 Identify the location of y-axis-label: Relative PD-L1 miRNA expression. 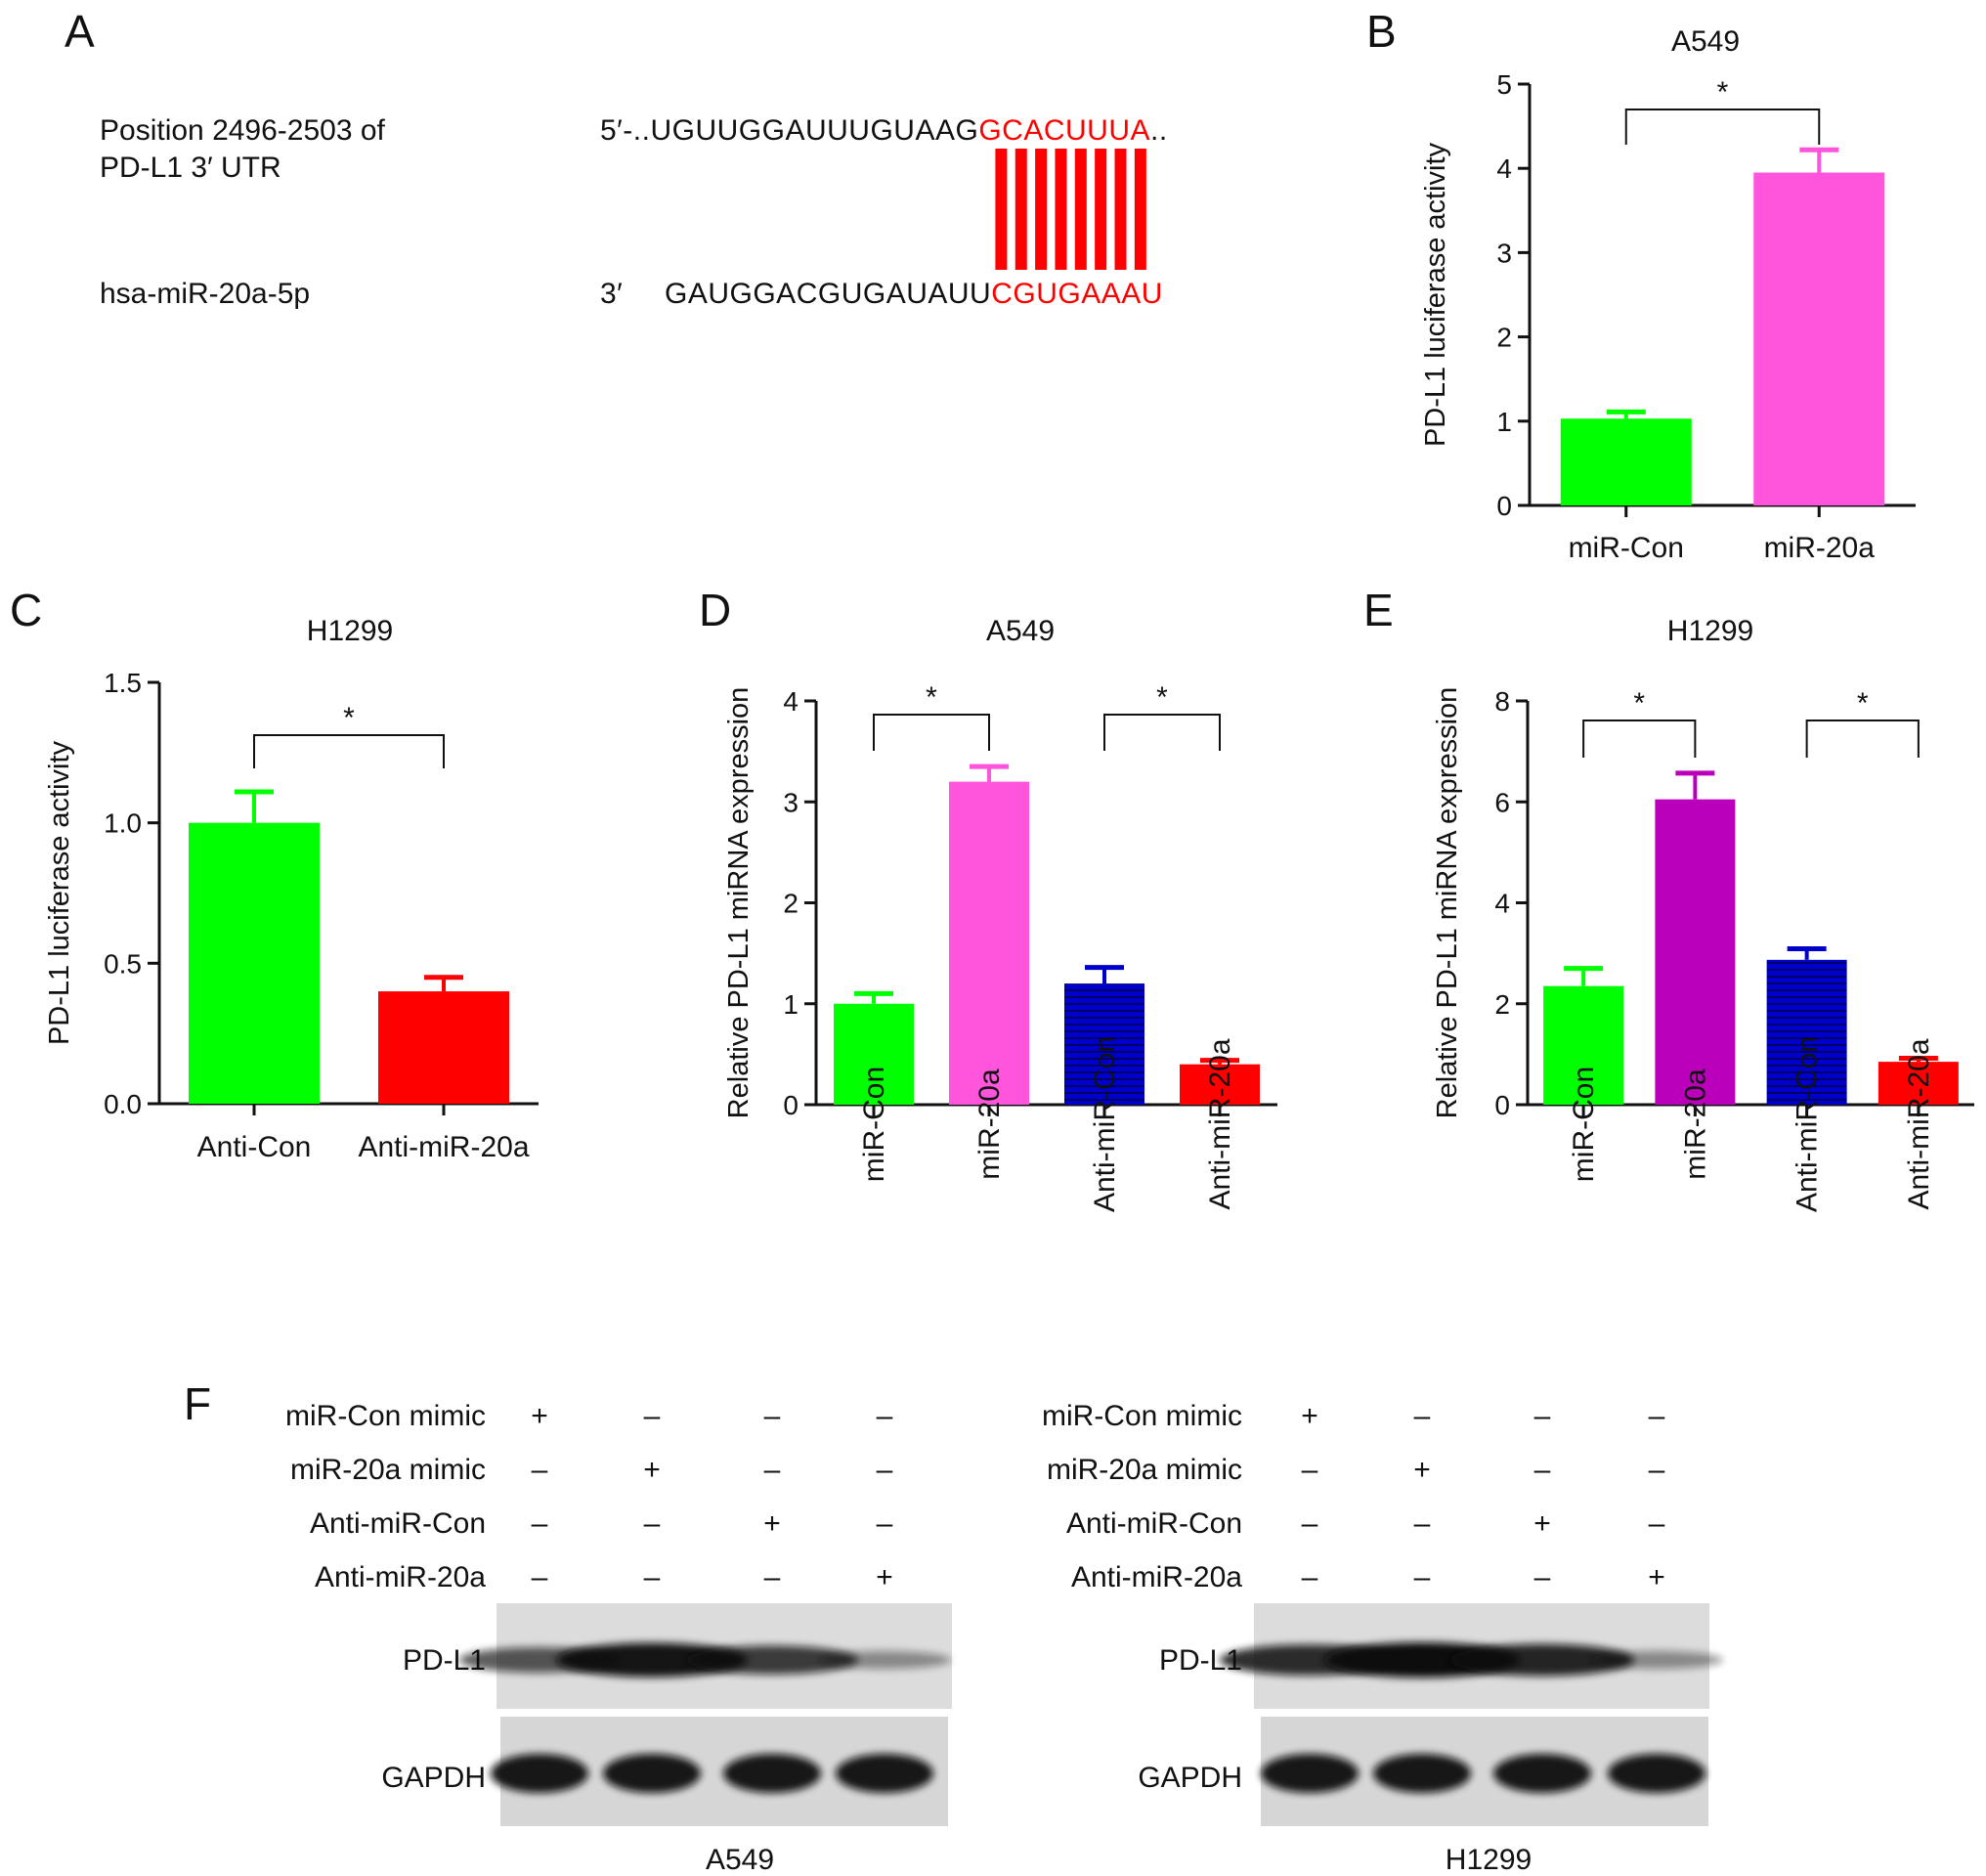
(739, 903).